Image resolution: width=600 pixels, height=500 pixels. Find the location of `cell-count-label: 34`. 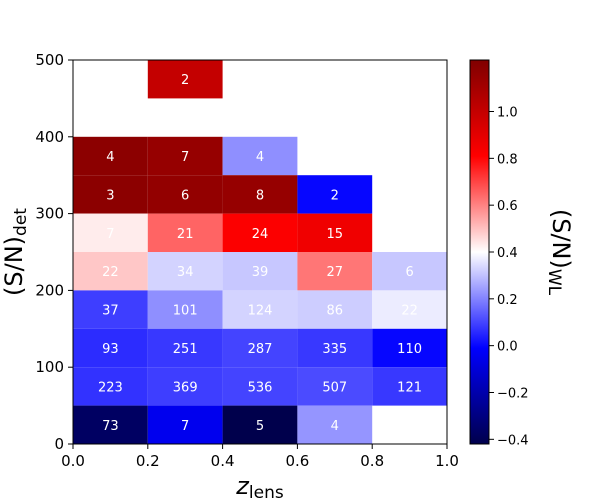

cell-count-label: 34 is located at coordinates (185, 272).